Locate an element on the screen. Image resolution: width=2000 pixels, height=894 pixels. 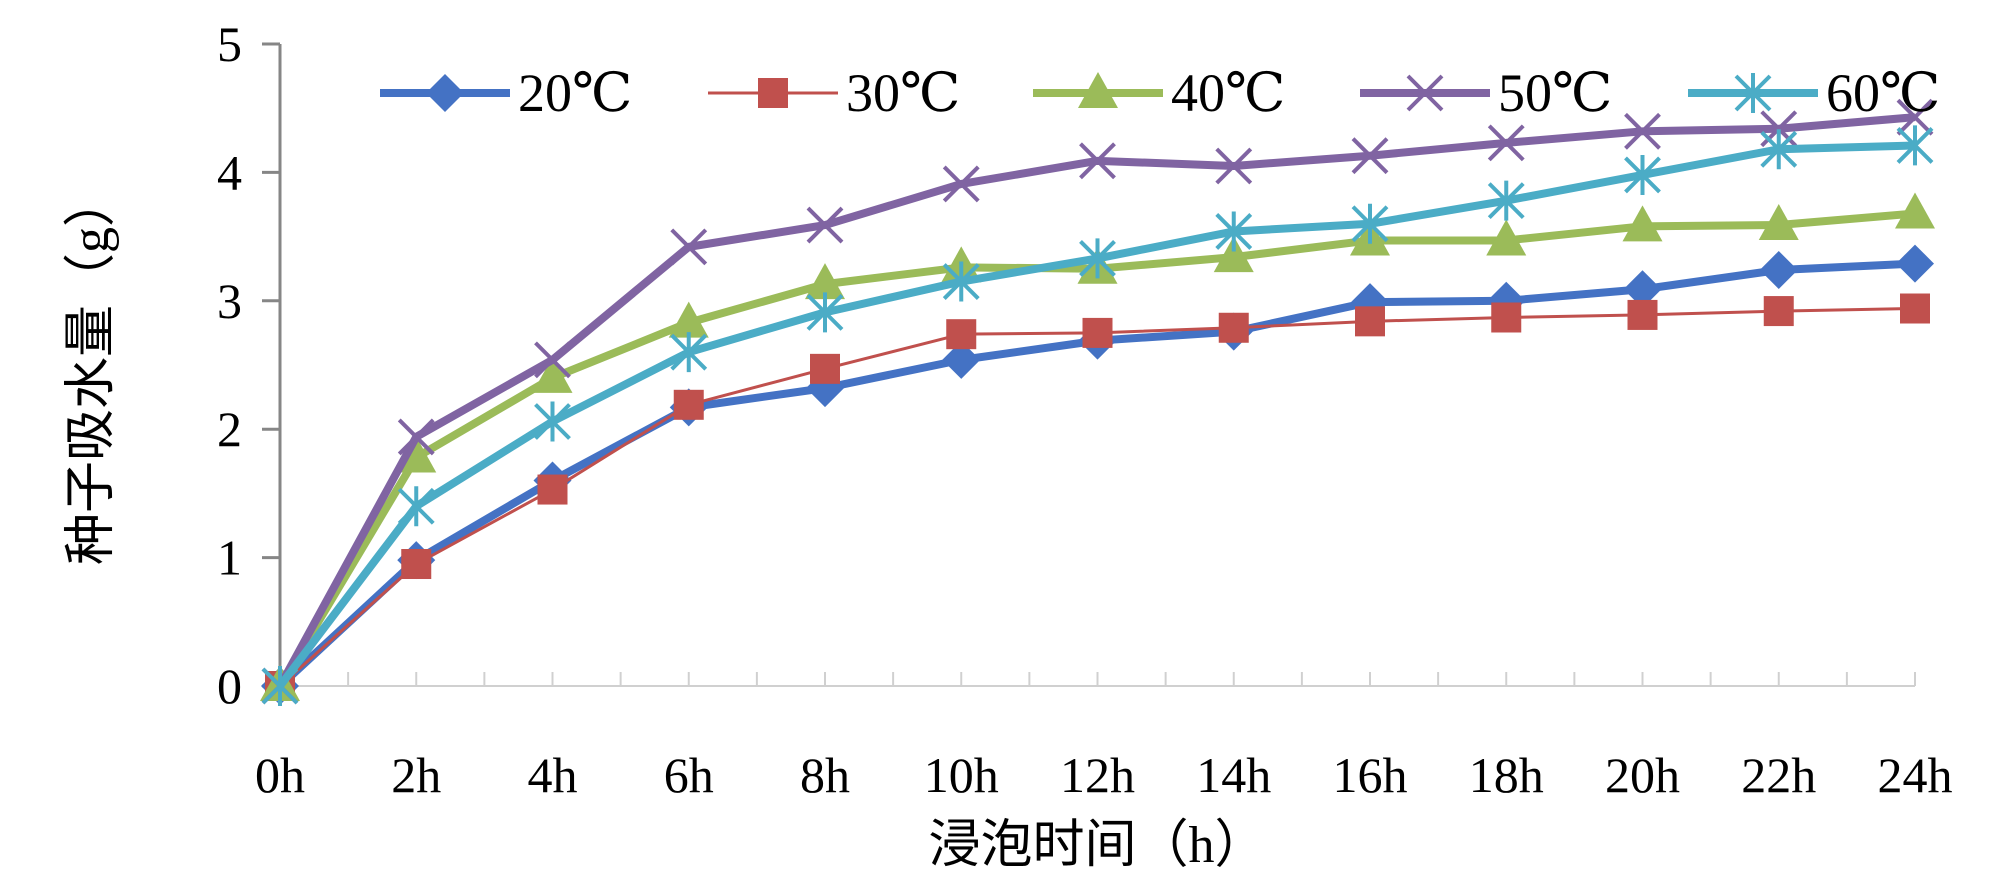
x-tick-label: 10h is located at coordinates (961, 775).